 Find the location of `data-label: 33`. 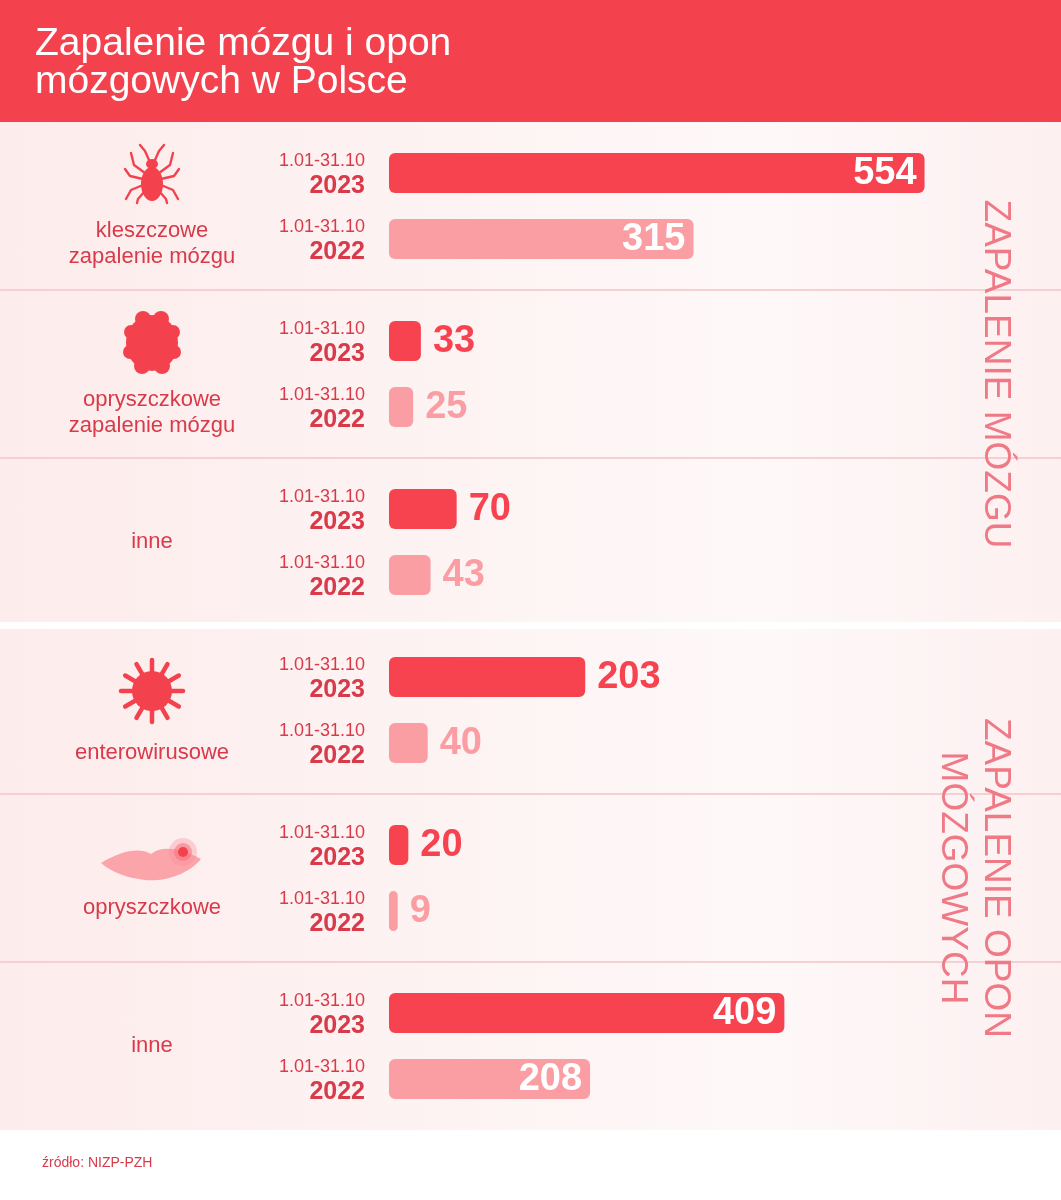

data-label: 33 is located at coordinates (454, 339).